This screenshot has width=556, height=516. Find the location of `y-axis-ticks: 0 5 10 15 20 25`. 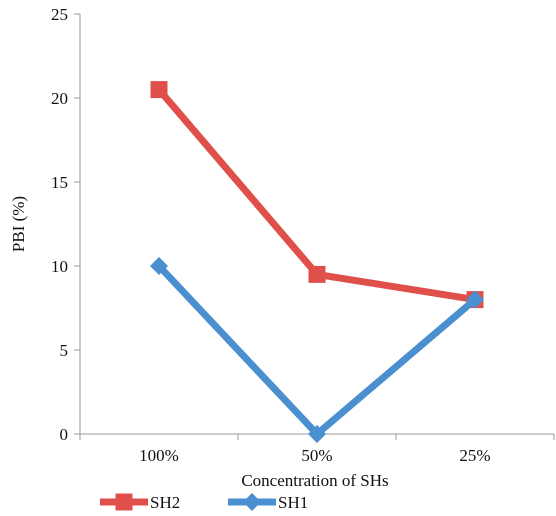

y-axis-ticks: 0 5 10 15 20 25 is located at coordinates (65, 224).